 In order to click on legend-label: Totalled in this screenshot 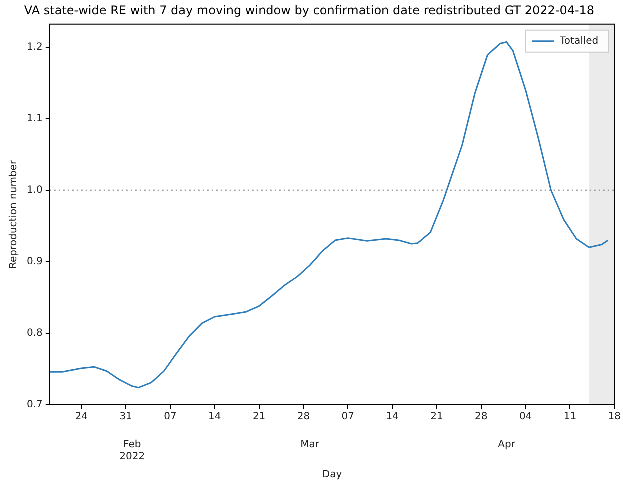, I will do `click(579, 41)`.